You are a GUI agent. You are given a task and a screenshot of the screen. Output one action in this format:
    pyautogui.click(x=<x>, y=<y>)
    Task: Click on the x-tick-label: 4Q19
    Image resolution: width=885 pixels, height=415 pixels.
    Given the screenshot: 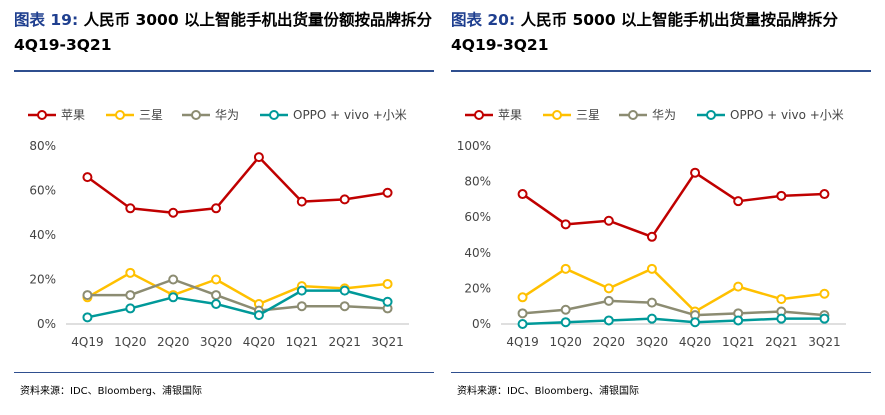 What is the action you would take?
    pyautogui.click(x=522, y=342)
    